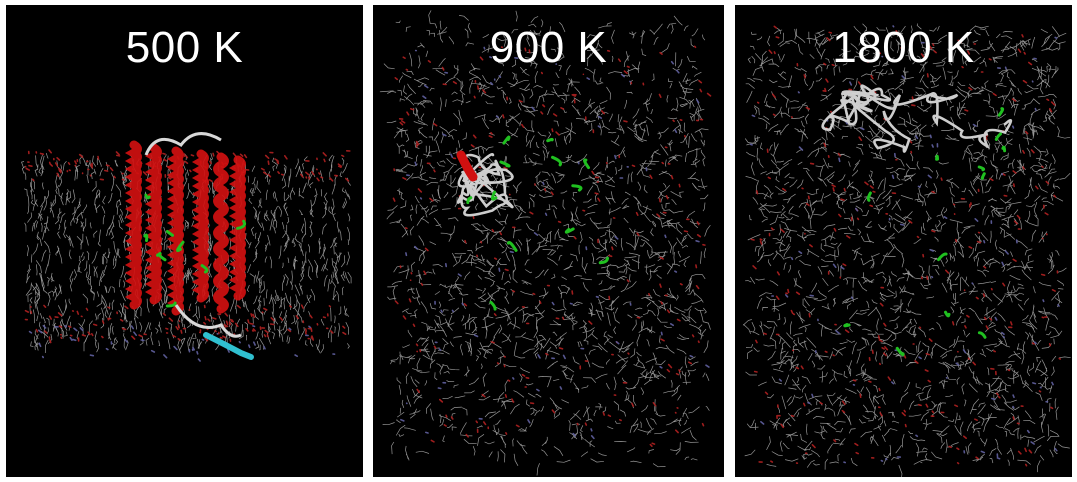 The height and width of the screenshot is (482, 1077). I want to click on temperature-label-900k: 900 K, so click(548, 47).